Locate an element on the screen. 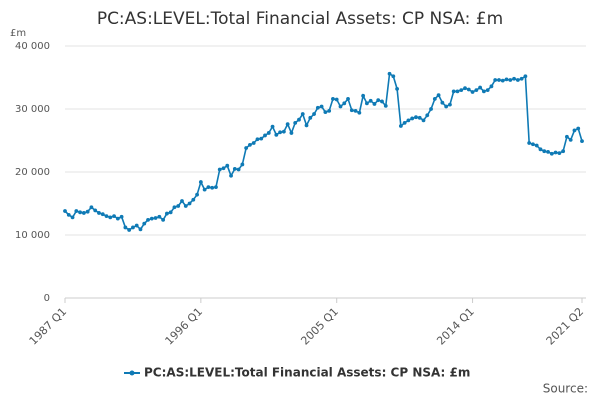 This screenshot has height=400, width=600. y-tick-label: 10 000 is located at coordinates (32, 235).